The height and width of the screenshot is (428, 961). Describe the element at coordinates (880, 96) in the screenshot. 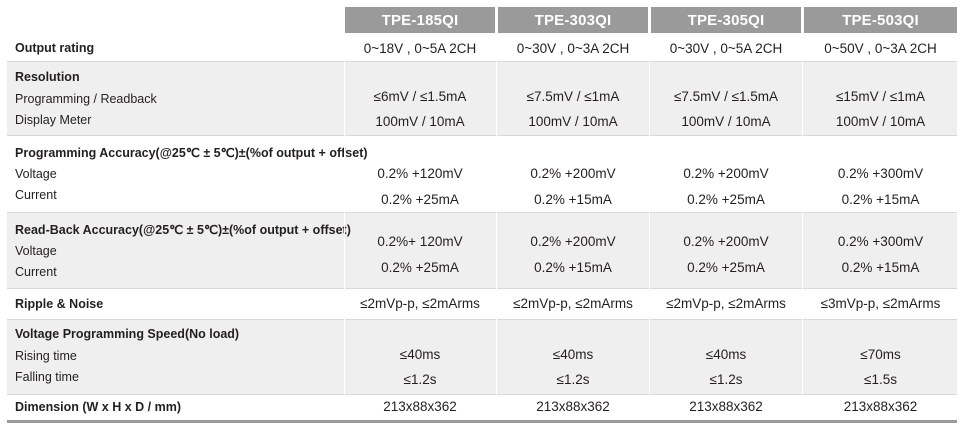

I see `value-cell: ≤15mV / ≤1mA` at that location.